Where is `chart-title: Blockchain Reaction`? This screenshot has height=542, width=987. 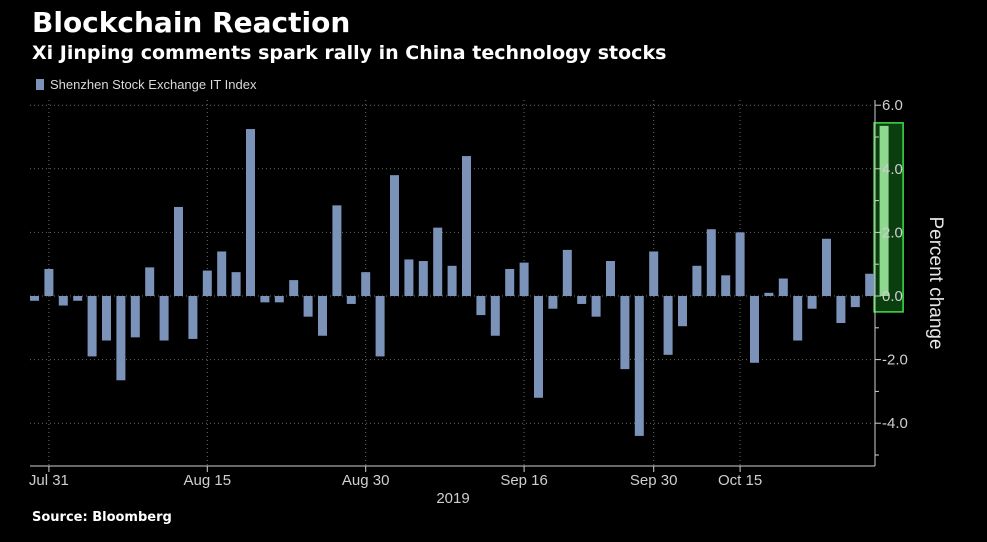 chart-title: Blockchain Reaction is located at coordinates (191, 22).